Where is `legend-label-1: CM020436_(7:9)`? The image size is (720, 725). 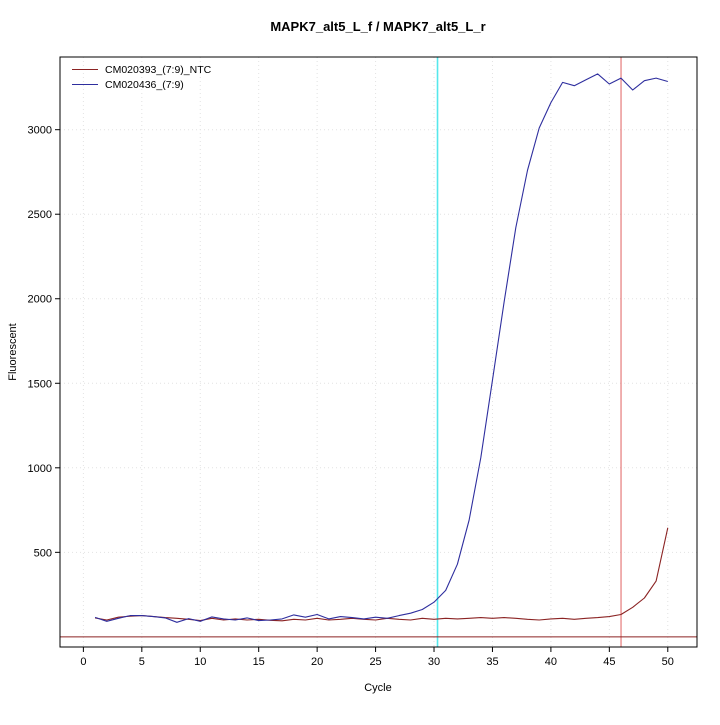
legend-label-1: CM020436_(7:9) is located at coordinates (144, 84).